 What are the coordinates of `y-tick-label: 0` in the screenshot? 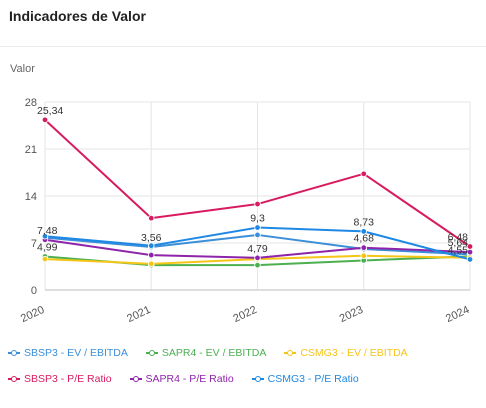 It's located at (34, 291).